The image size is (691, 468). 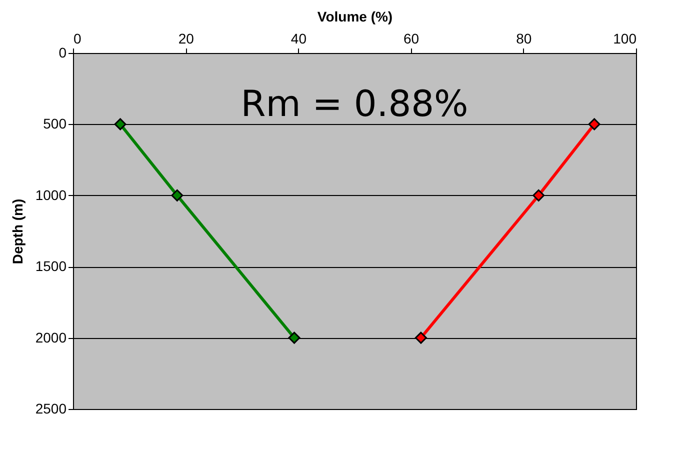 What do you see at coordinates (51, 194) in the screenshot?
I see `y-tick-label: 1000` at bounding box center [51, 194].